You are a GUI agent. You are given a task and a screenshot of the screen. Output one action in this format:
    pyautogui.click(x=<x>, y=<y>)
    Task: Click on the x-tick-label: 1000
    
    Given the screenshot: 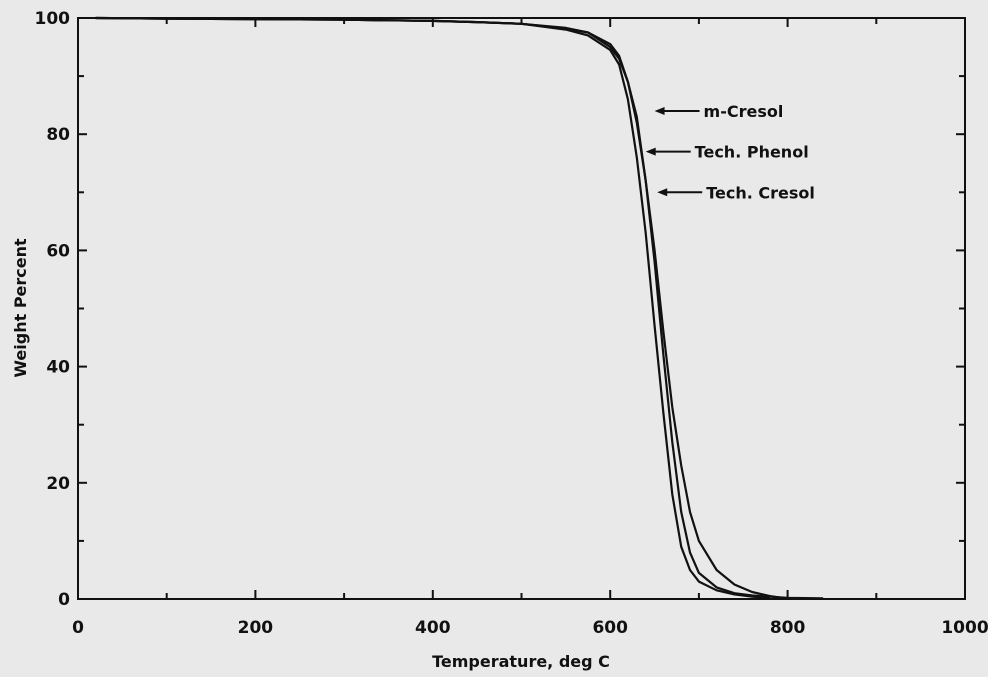 What is the action you would take?
    pyautogui.click(x=964, y=628)
    